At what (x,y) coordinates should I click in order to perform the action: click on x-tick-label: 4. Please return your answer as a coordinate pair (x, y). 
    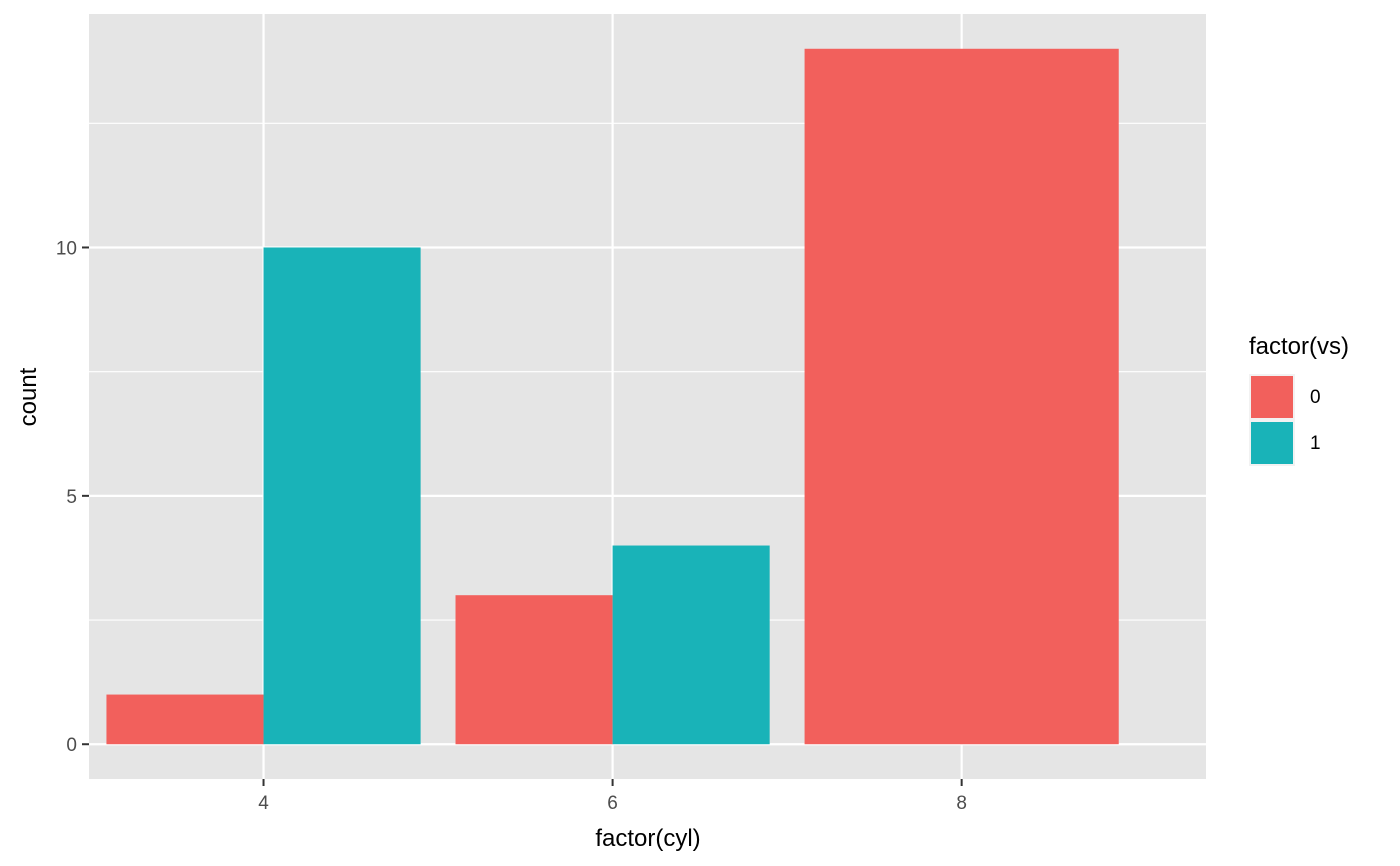
    Looking at the image, I should click on (263, 803).